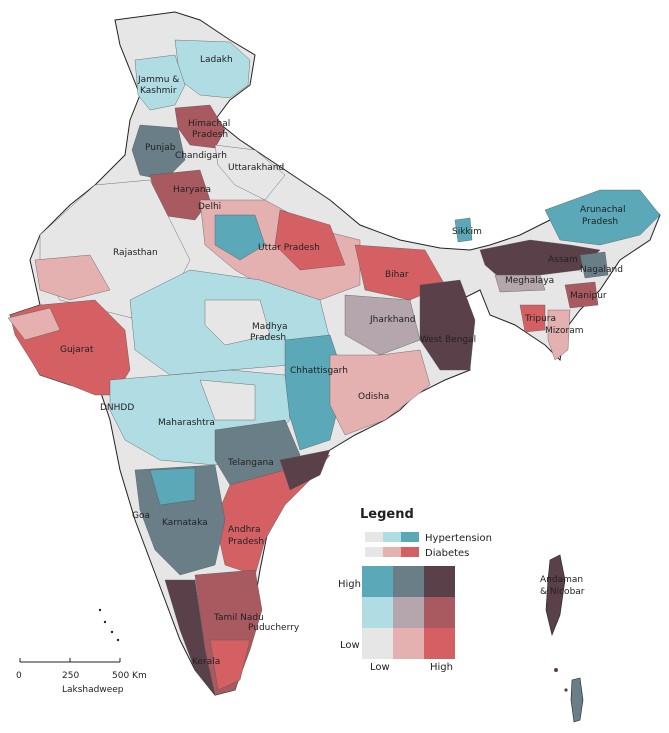 Image resolution: width=669 pixels, height=733 pixels. What do you see at coordinates (238, 618) in the screenshot?
I see `label-tamil-nadu: Tamil Nadu` at bounding box center [238, 618].